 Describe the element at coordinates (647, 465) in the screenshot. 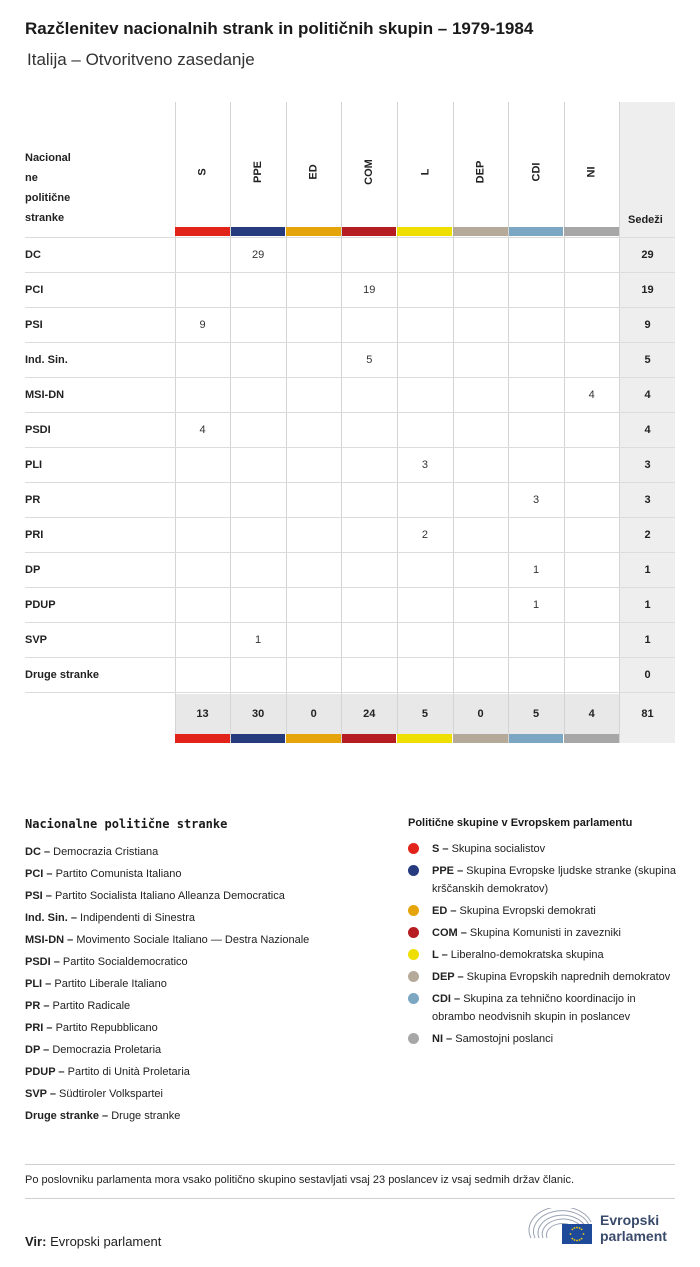

I see `row-total: 3` at that location.